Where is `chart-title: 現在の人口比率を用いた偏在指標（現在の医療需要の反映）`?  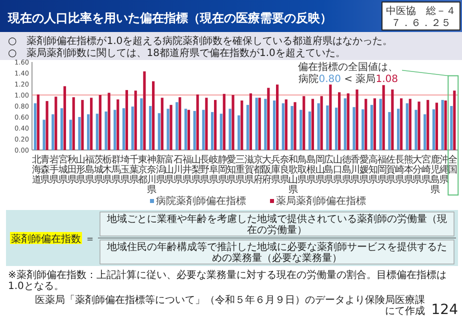 chart-title: 現在の人口比率を用いた偏在指標（現在の医療需要の反映） is located at coordinates (169, 18).